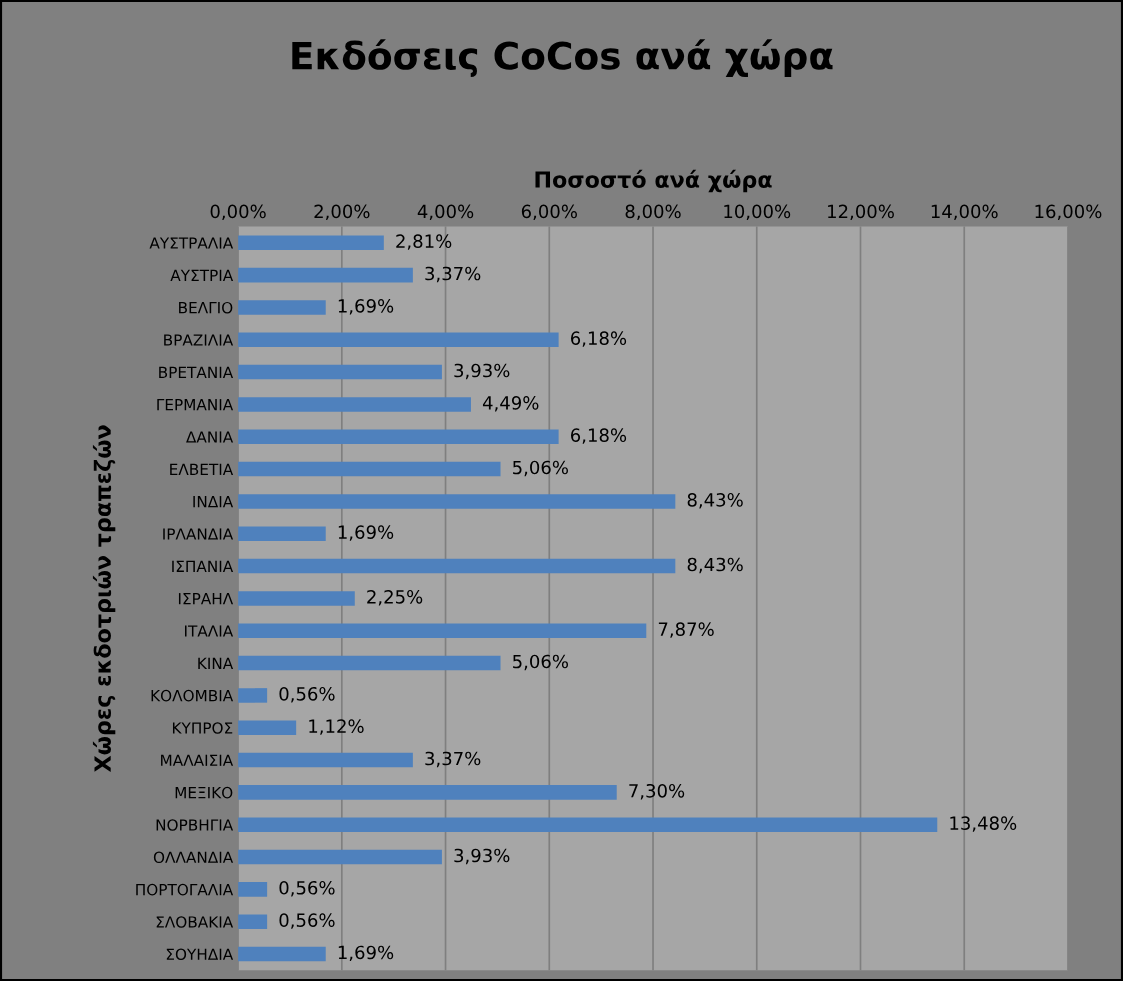  I want to click on y-tick-label: ΔΑΝΙΑ, so click(210, 437).